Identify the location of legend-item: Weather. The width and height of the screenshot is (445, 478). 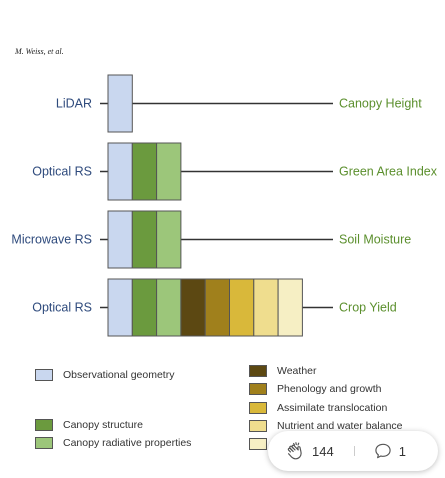
(283, 371).